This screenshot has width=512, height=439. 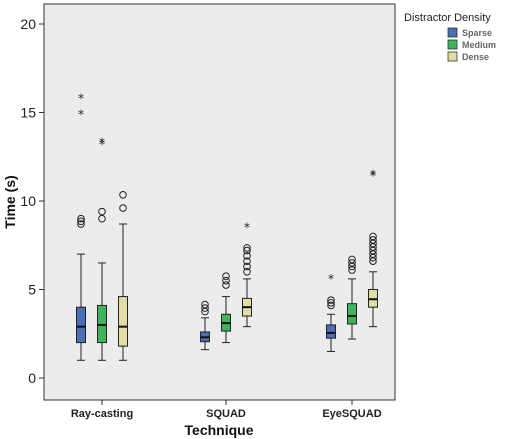 I want to click on y-axis: 0 5 10 15 20, so click(x=32, y=201).